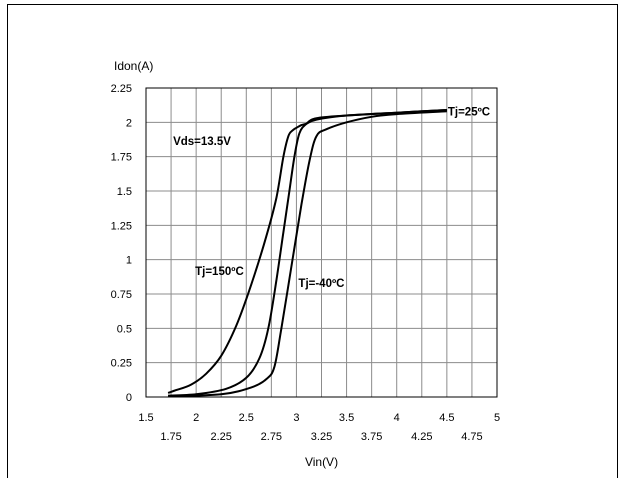  What do you see at coordinates (202, 142) in the screenshot?
I see `annotation-vds: Vds=13.5V` at bounding box center [202, 142].